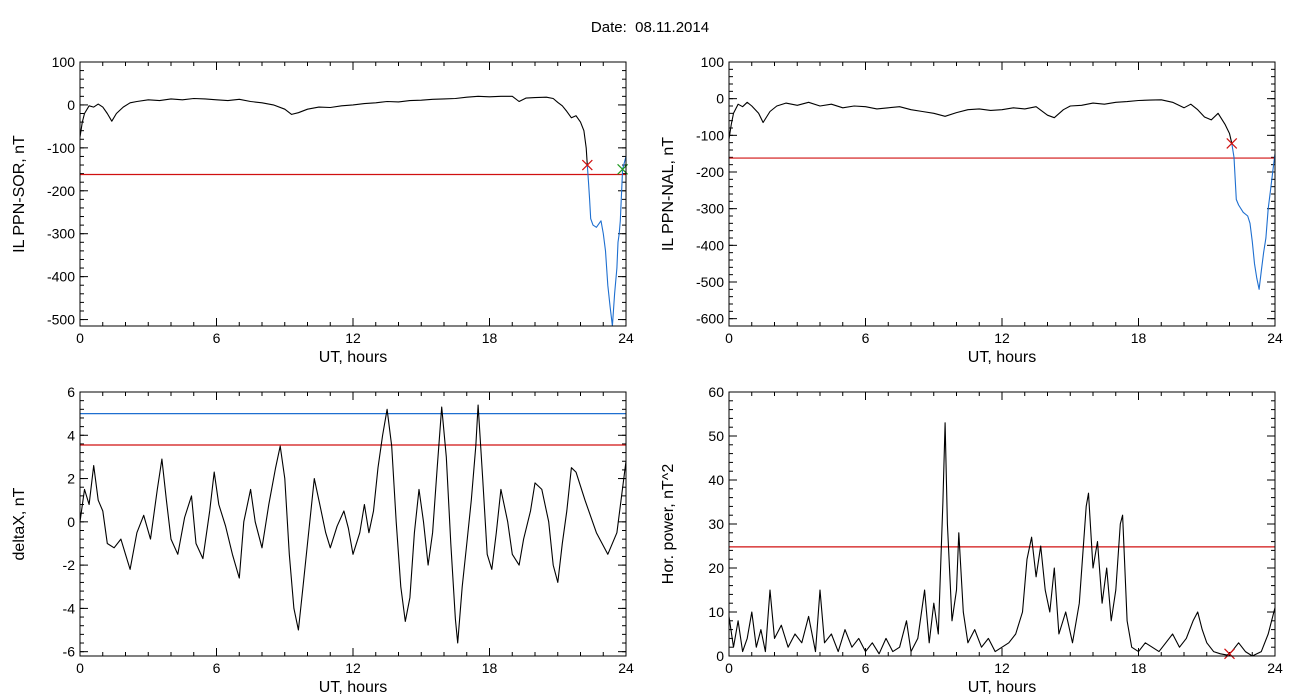  What do you see at coordinates (650, 27) in the screenshot?
I see `chart-date-title: Date: 08.11.2014` at bounding box center [650, 27].